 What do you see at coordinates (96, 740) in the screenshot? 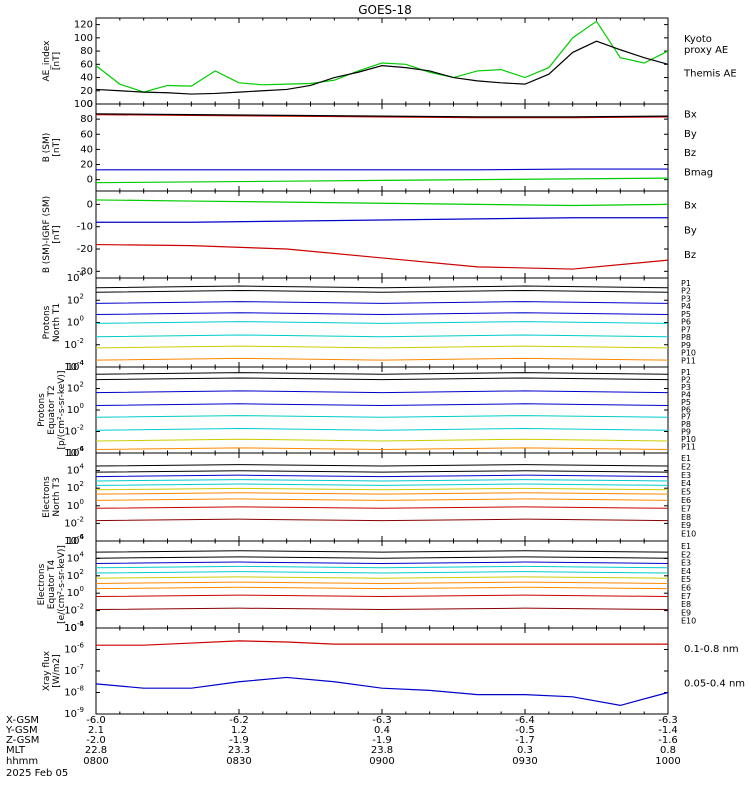
I see `footer-value: -2.0` at bounding box center [96, 740].